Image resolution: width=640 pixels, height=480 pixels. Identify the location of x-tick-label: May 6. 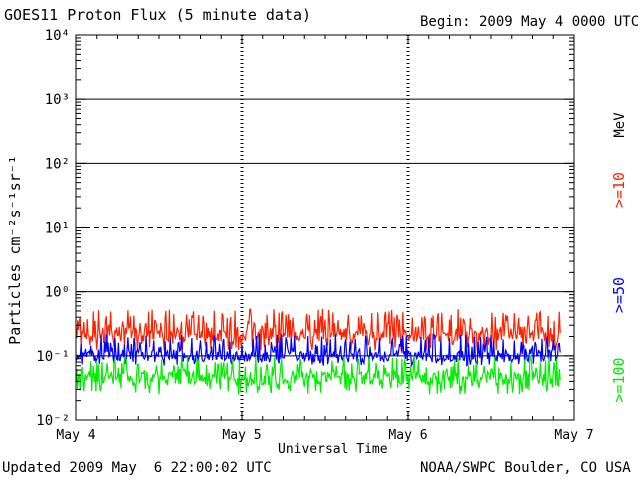
(407, 435).